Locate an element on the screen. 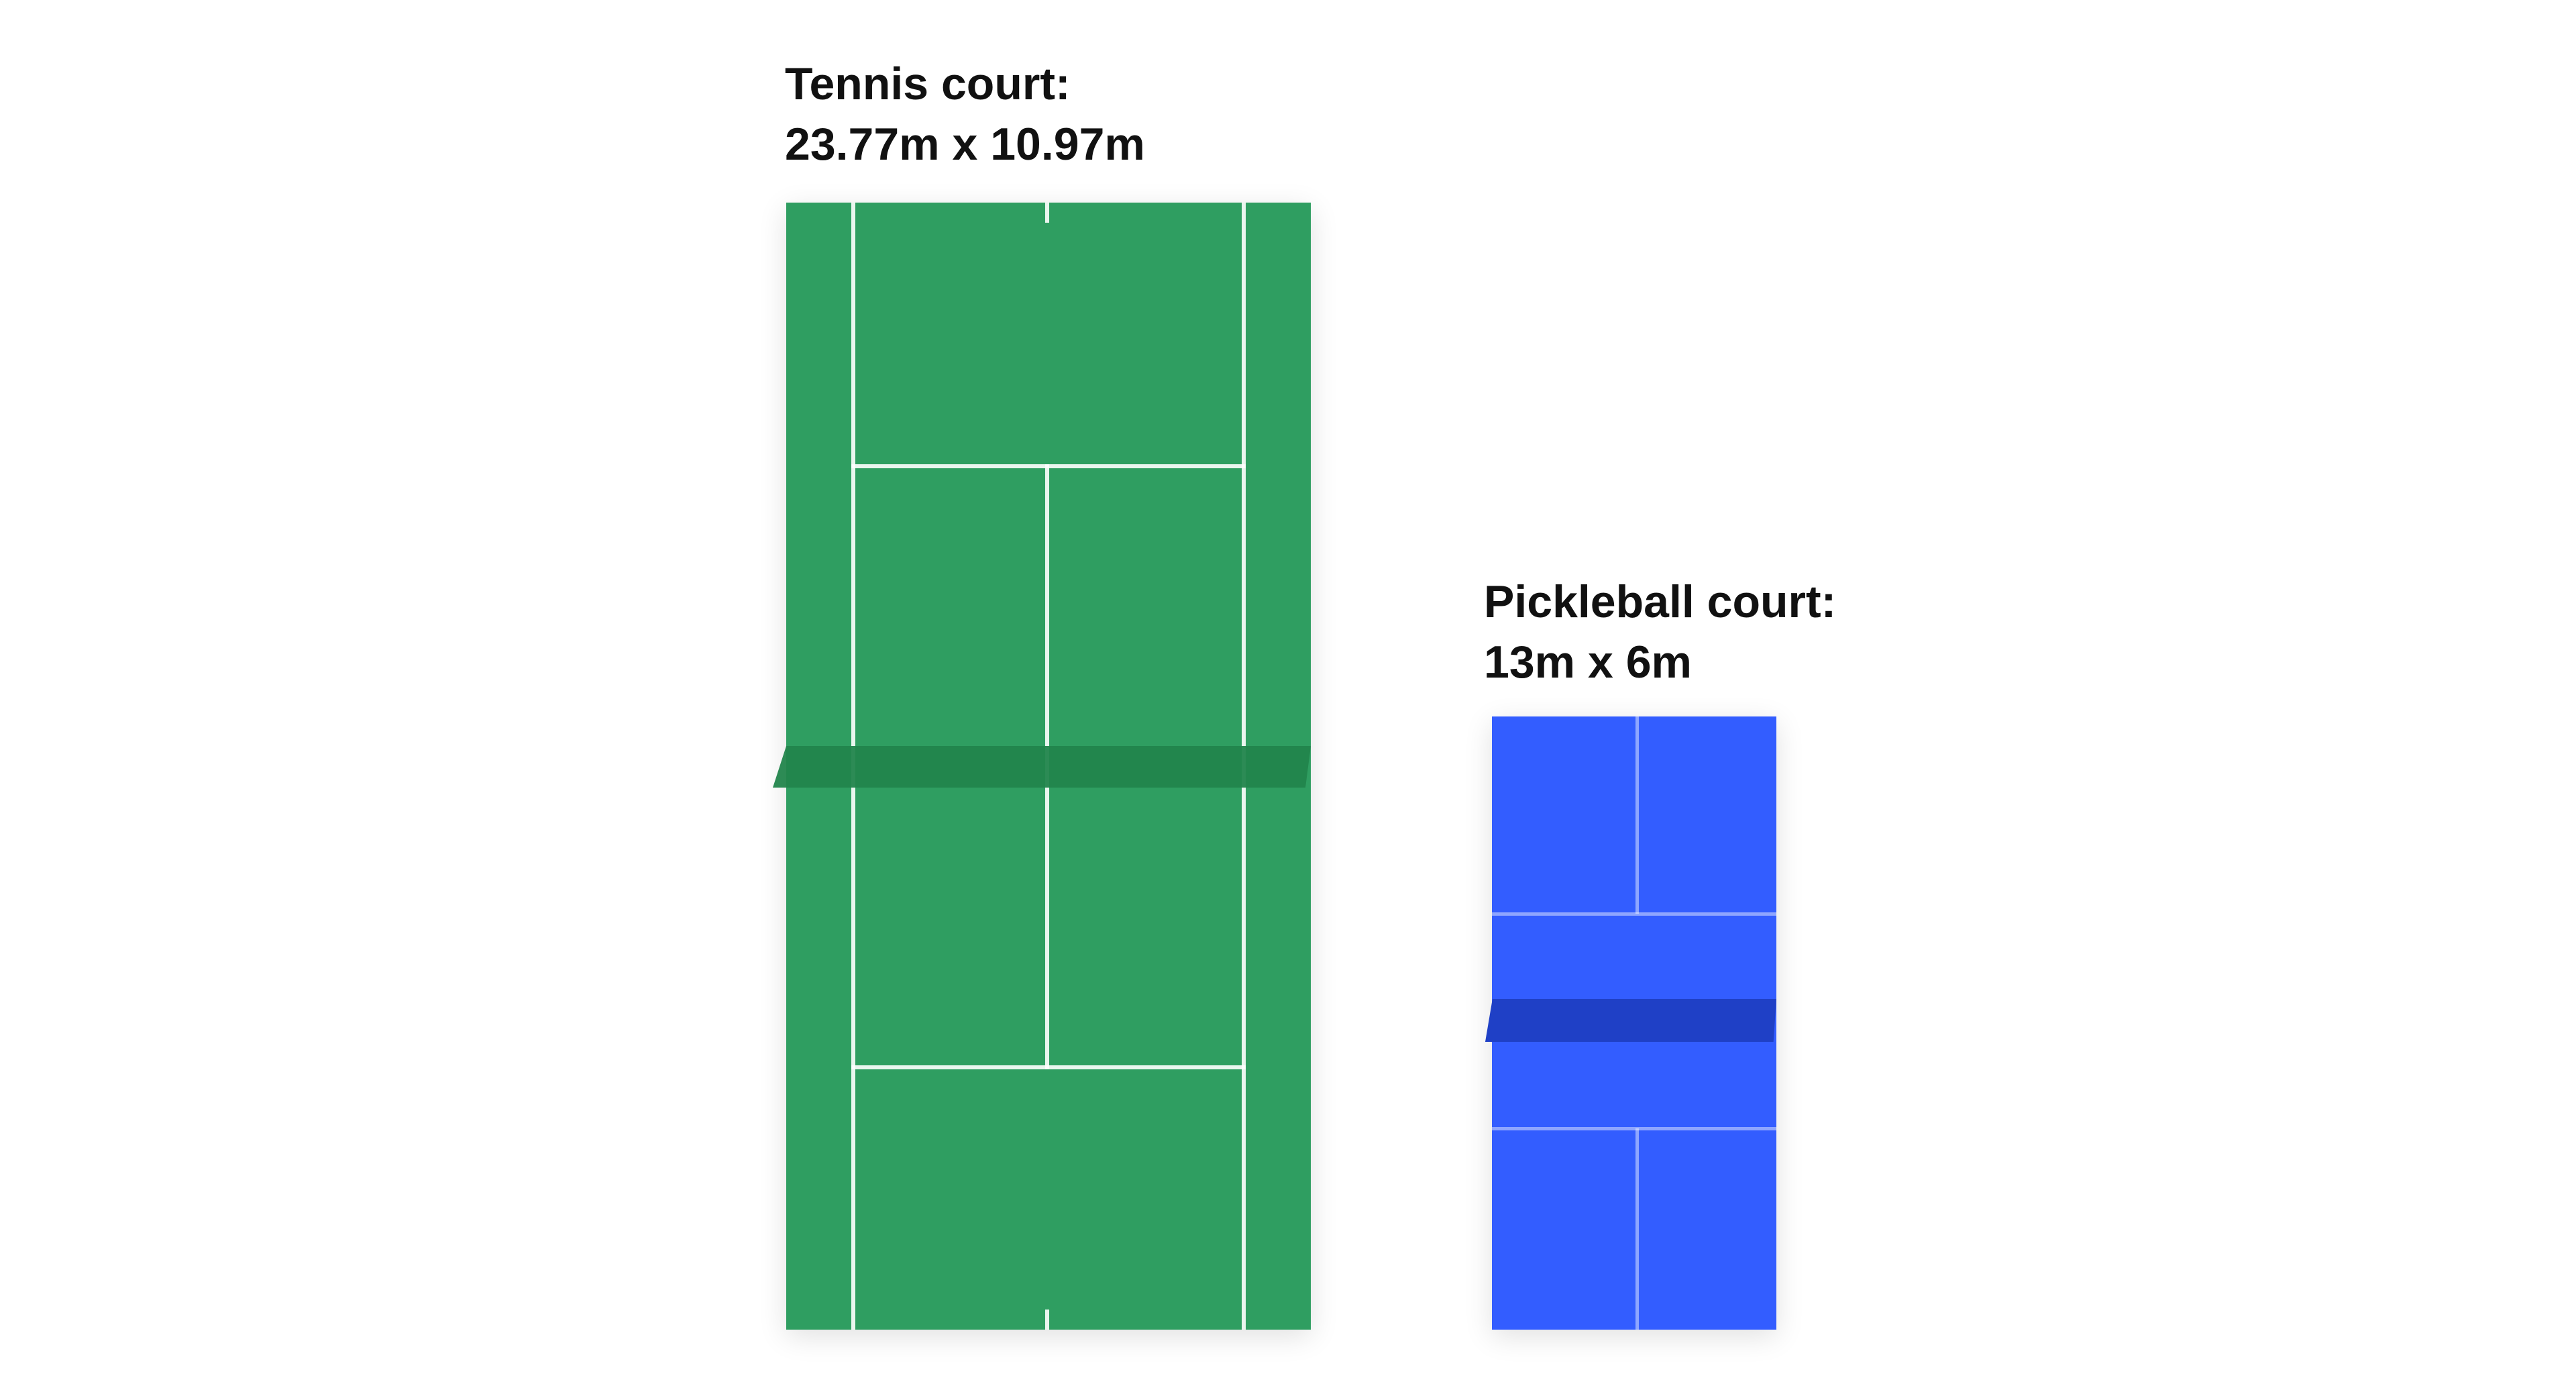 The width and height of the screenshot is (2576, 1388). tennis-label: Tennis court: 23.77m x 10.97m is located at coordinates (965, 114).